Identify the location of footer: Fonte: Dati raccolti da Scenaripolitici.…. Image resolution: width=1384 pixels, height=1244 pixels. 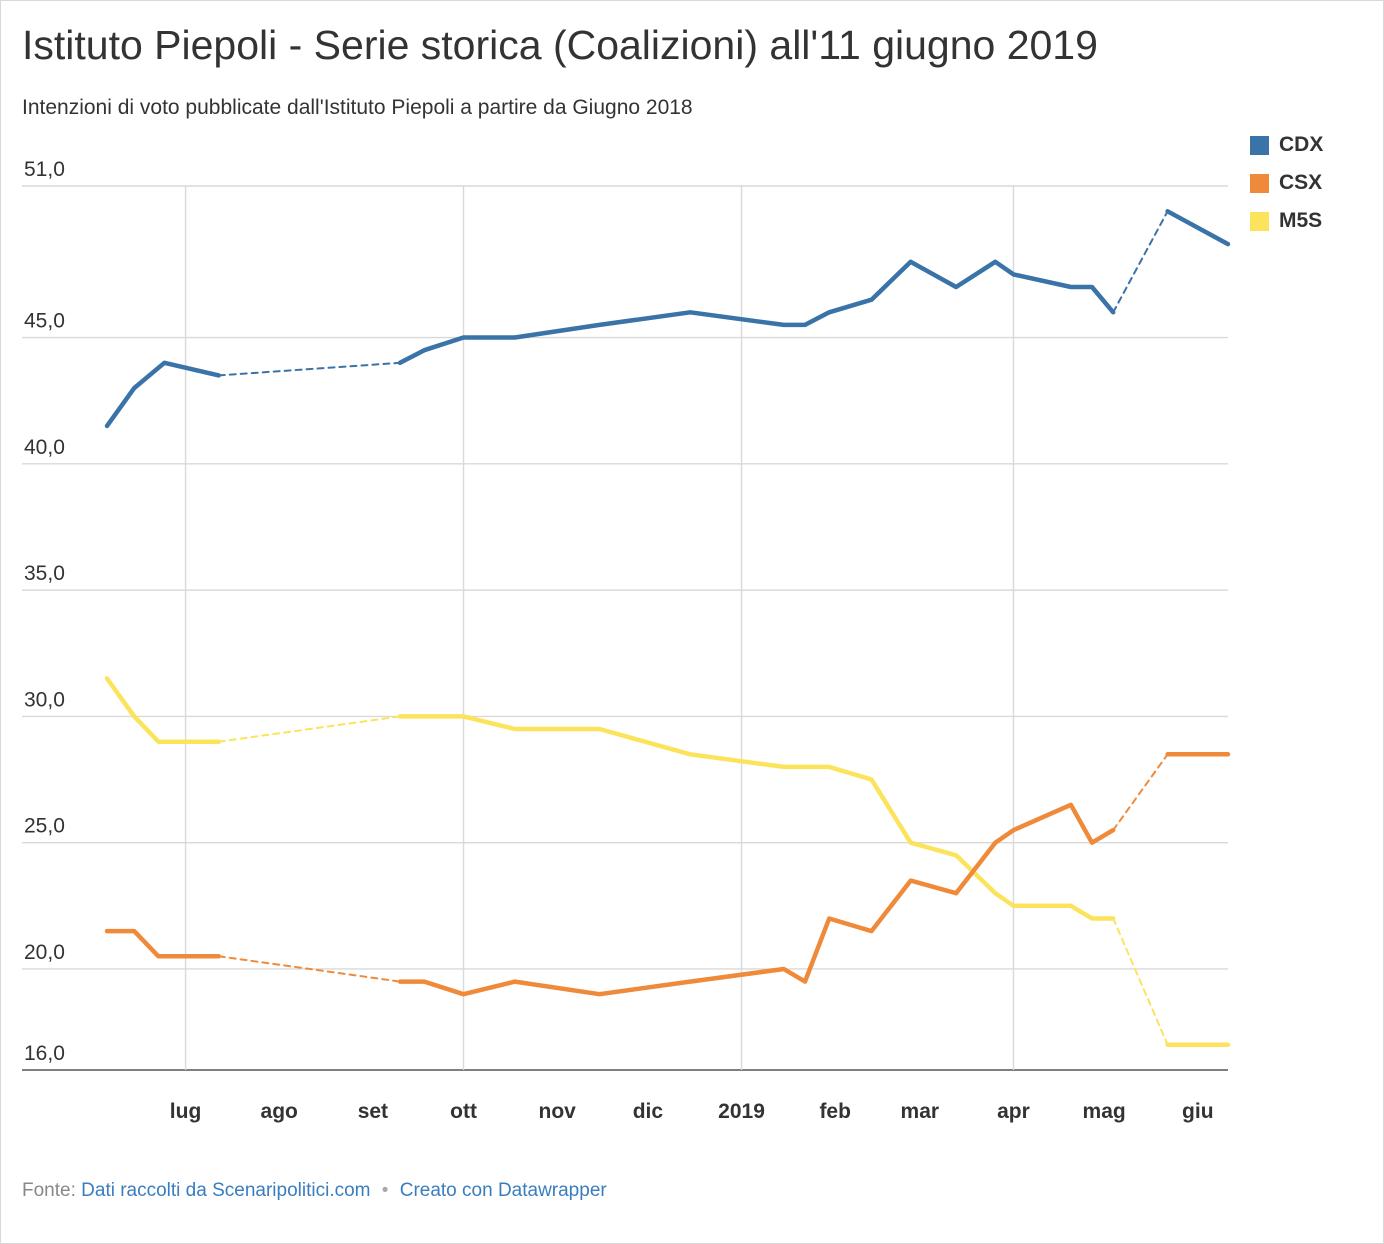
(314, 1191).